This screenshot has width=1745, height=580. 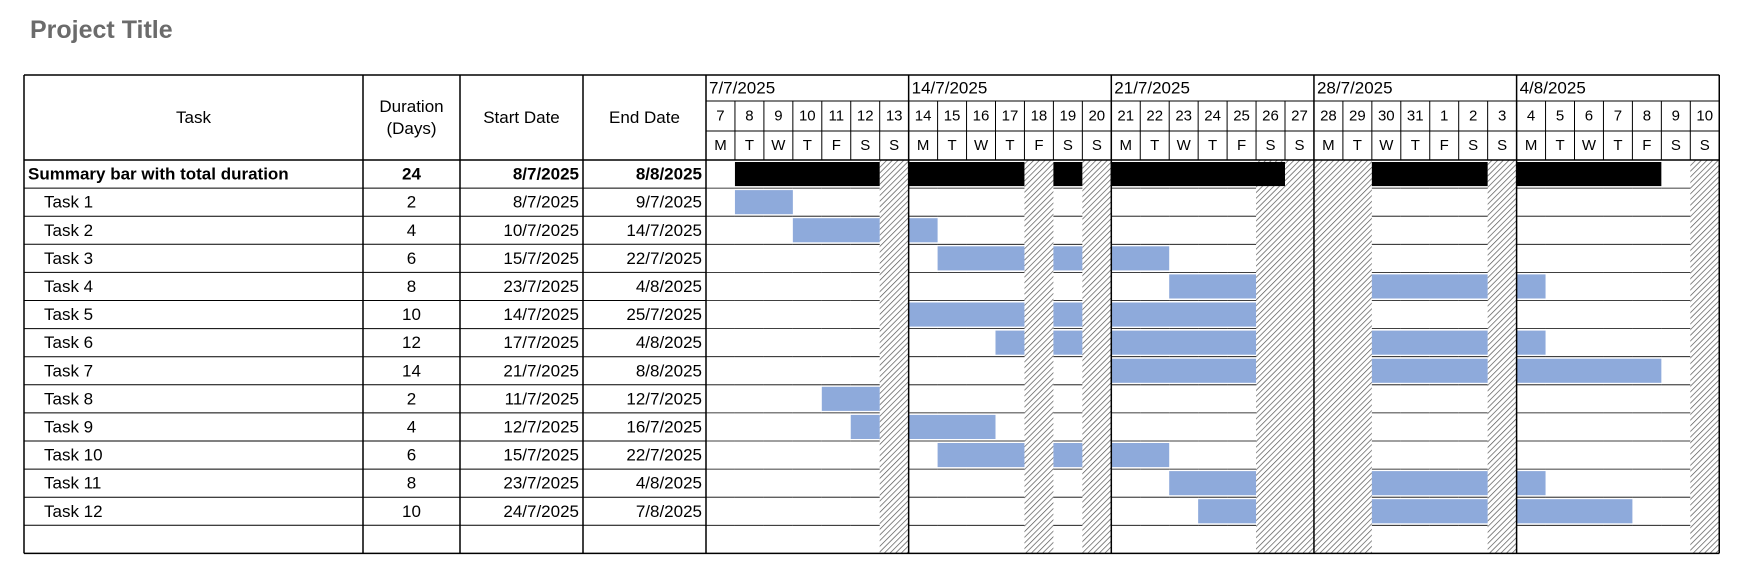 I want to click on day-number: 23, so click(x=1183, y=116).